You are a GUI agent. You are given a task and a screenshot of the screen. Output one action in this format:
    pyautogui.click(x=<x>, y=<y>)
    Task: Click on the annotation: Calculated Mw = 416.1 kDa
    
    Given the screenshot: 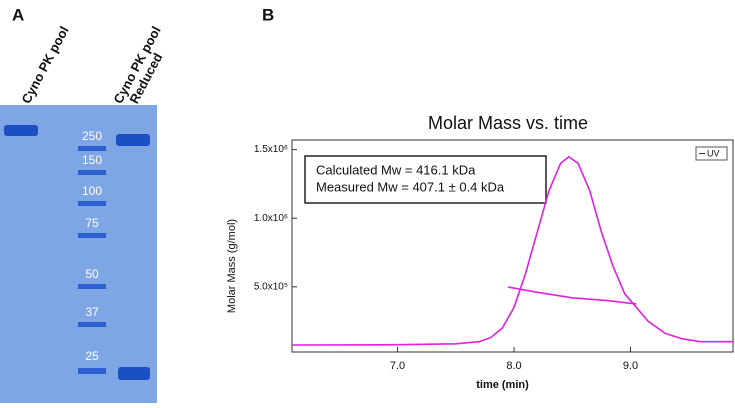 What is the action you would take?
    pyautogui.click(x=396, y=169)
    